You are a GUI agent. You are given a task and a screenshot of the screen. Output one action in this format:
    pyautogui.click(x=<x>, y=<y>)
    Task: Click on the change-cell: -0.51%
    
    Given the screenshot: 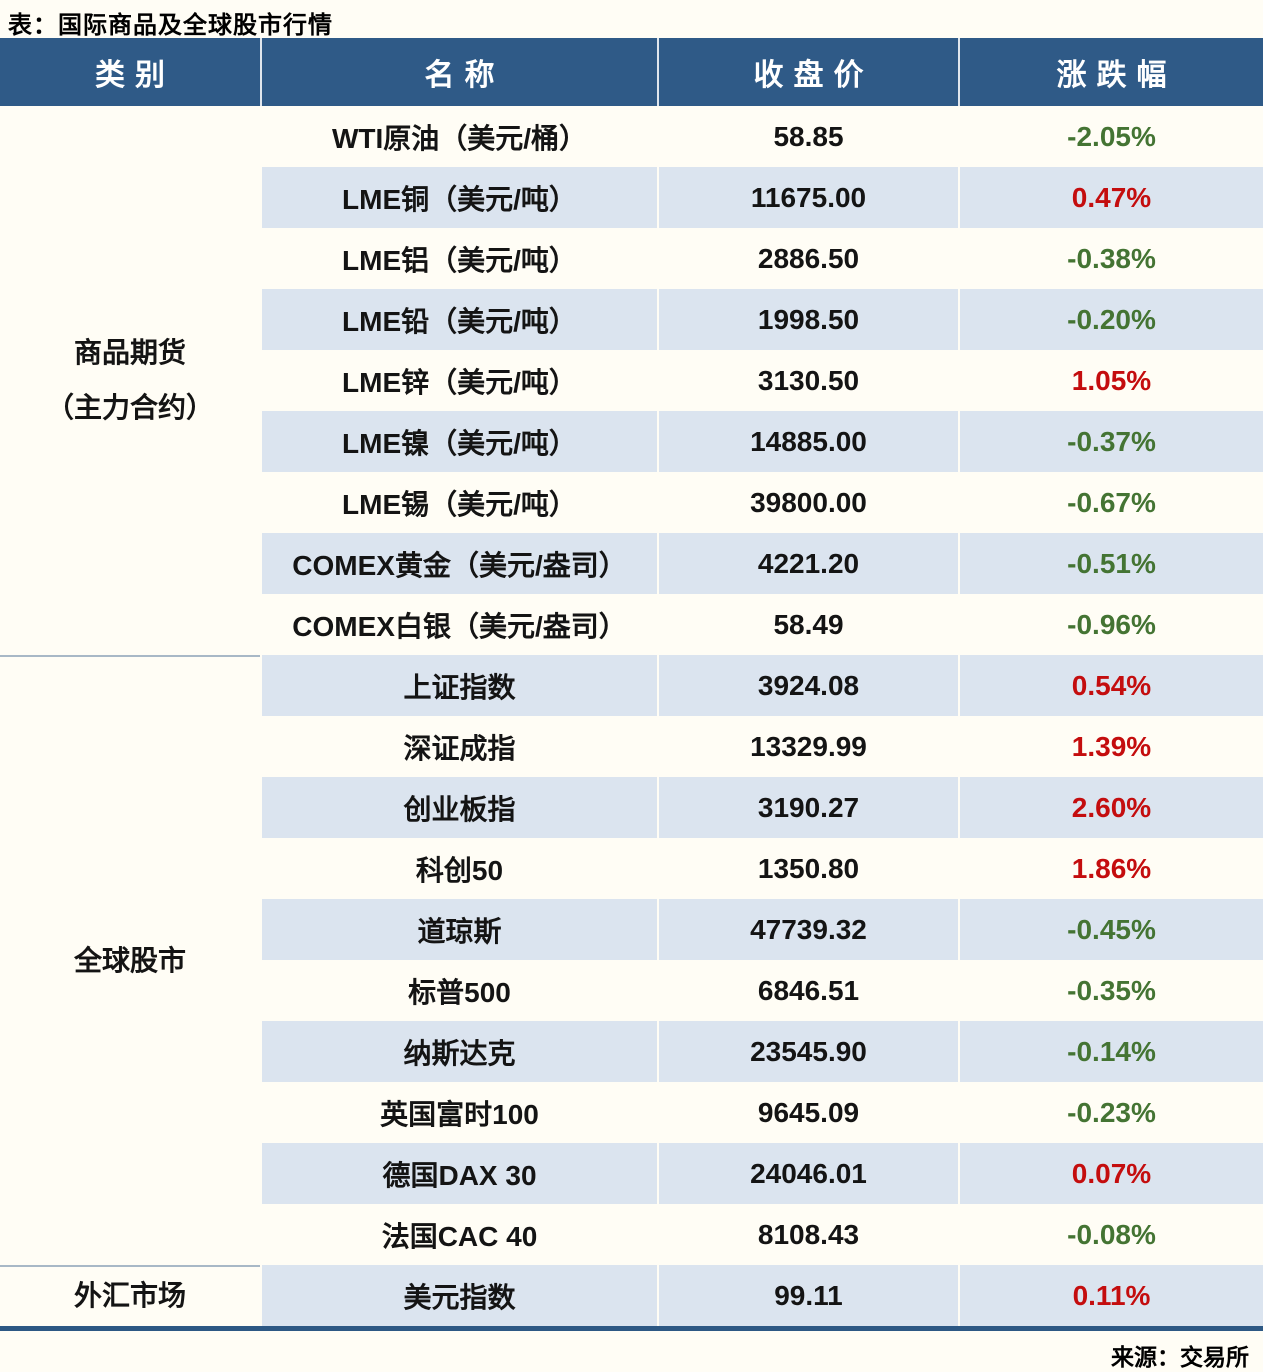 What is the action you would take?
    pyautogui.click(x=1110, y=564)
    